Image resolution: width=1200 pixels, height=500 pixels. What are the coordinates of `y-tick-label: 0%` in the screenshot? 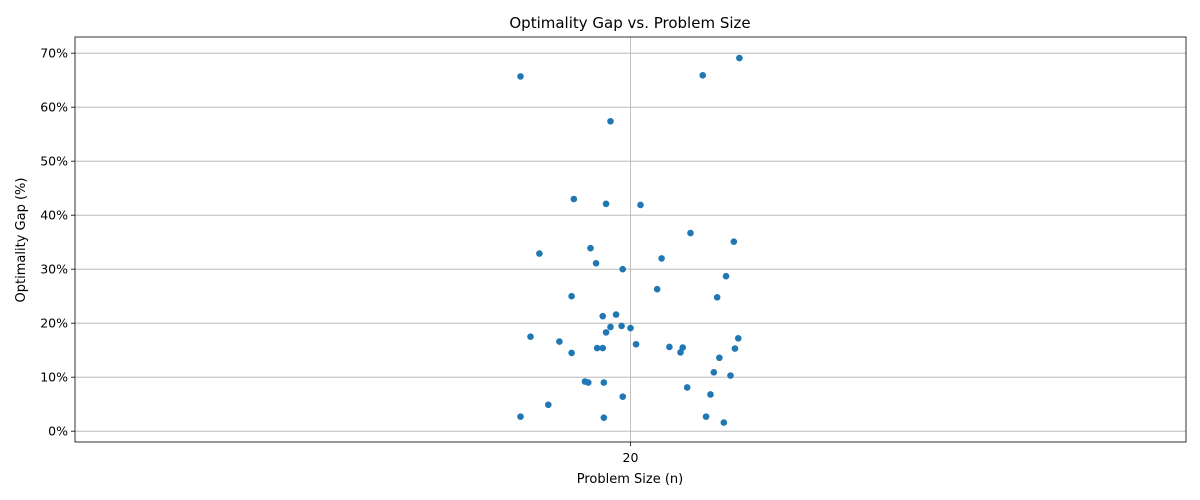 It's located at (58, 431).